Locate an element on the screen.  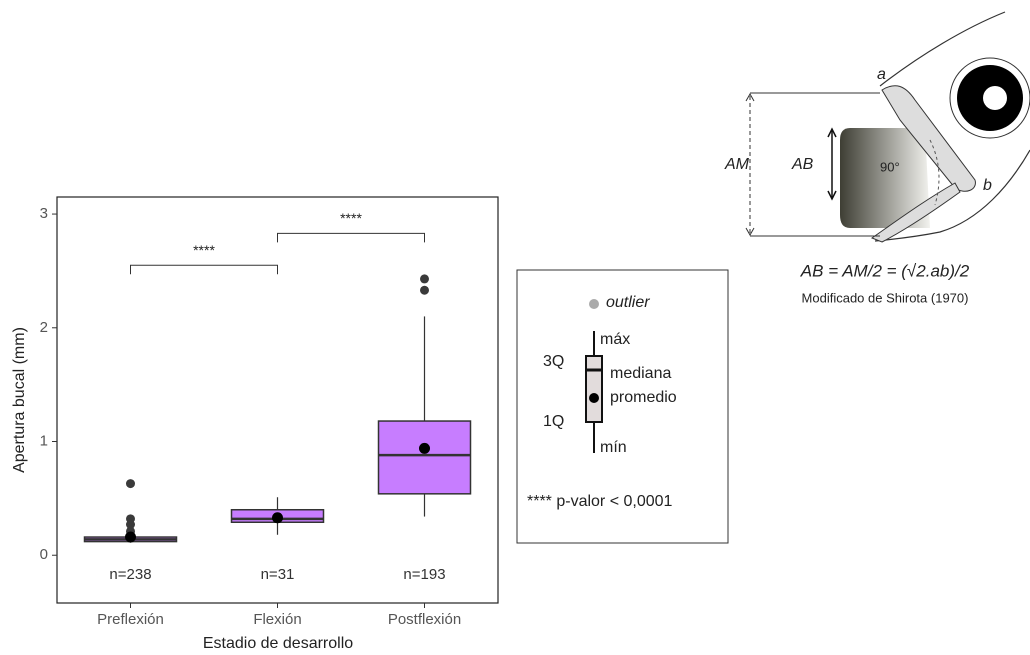
key-text: máx is located at coordinates (615, 339).